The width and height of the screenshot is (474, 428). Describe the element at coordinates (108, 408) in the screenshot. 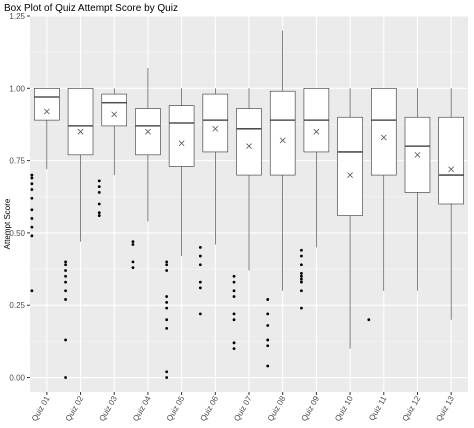

I see `x-tick-label: Quiz 03` at that location.